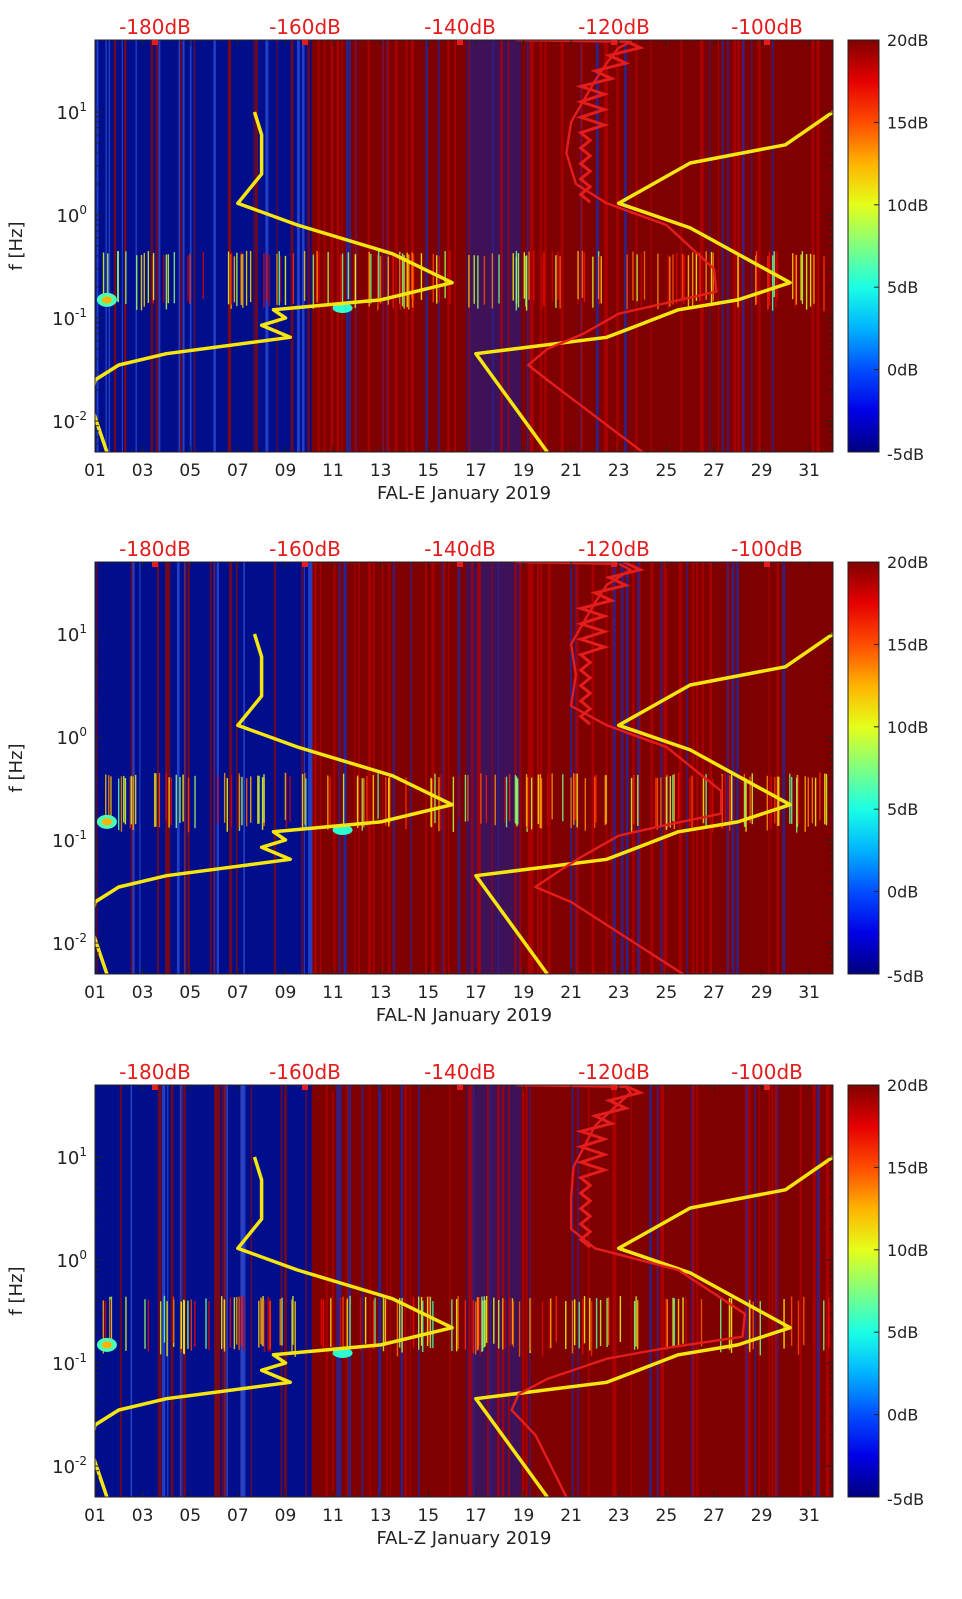 The width and height of the screenshot is (962, 1599). I want to click on saturated-region, so click(572, 768).